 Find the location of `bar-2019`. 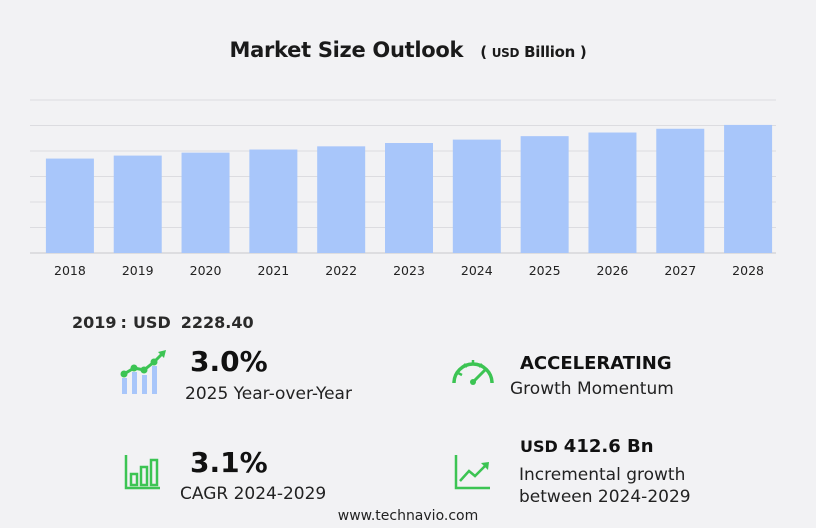

bar-2019 is located at coordinates (137, 204).